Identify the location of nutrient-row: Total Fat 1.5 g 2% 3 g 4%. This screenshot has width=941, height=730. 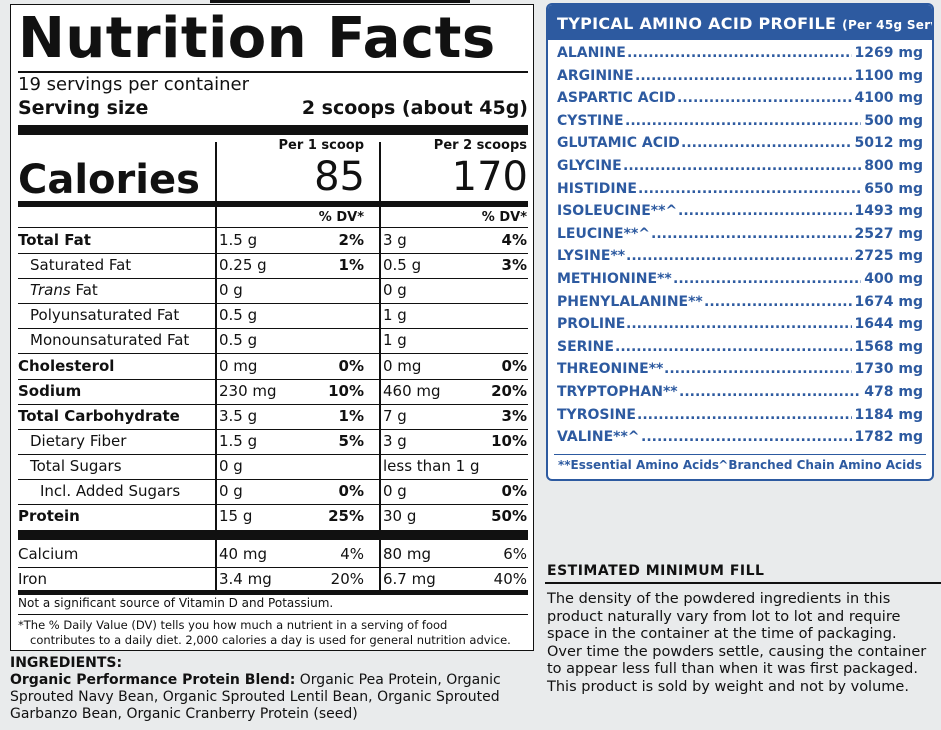
(273, 241).